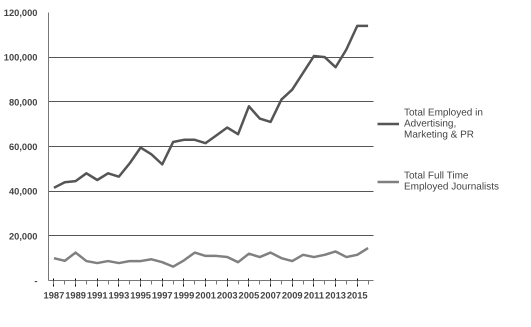 The image size is (531, 327). Describe the element at coordinates (270, 295) in the screenshot. I see `x-tick-label: 2007` at that location.